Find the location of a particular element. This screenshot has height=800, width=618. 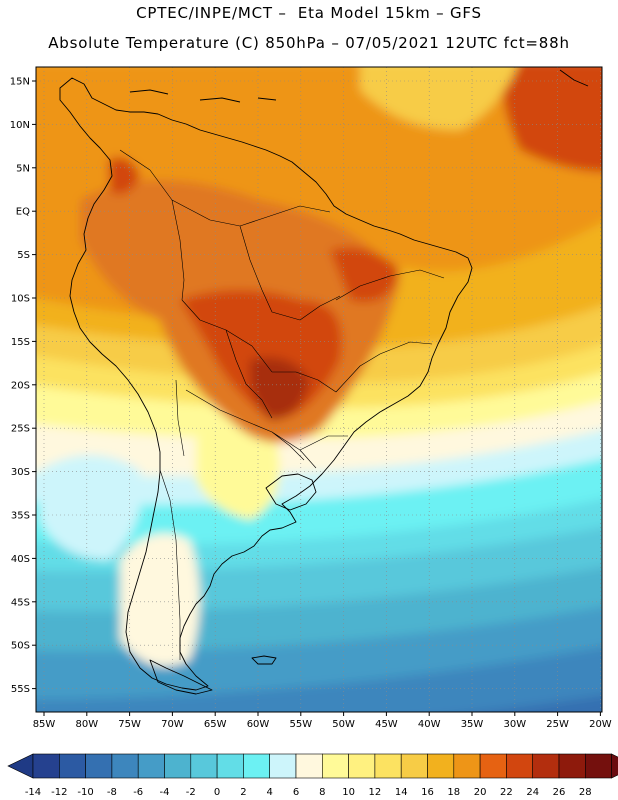

lon-label: 60W is located at coordinates (258, 724).